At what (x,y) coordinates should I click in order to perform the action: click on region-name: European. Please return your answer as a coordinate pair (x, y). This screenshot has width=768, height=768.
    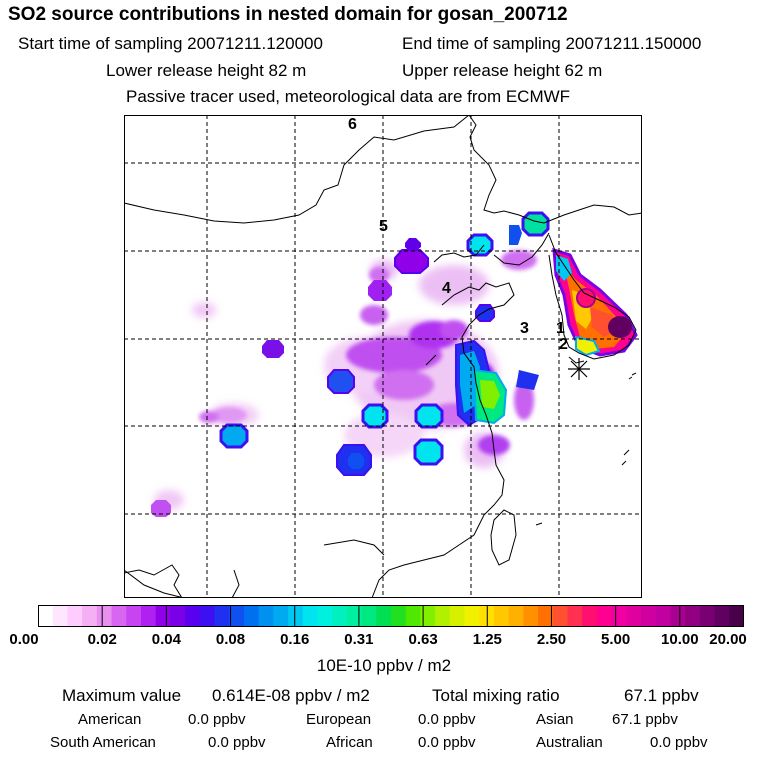
    Looking at the image, I should click on (339, 719).